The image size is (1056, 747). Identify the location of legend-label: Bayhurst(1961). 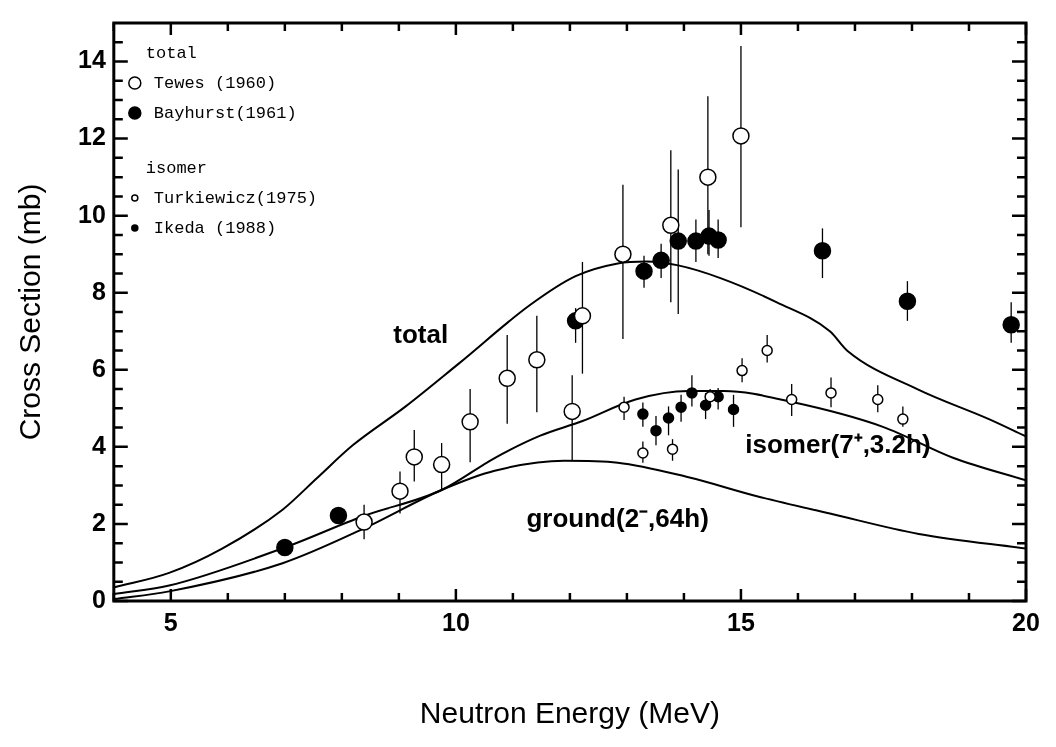
(225, 113).